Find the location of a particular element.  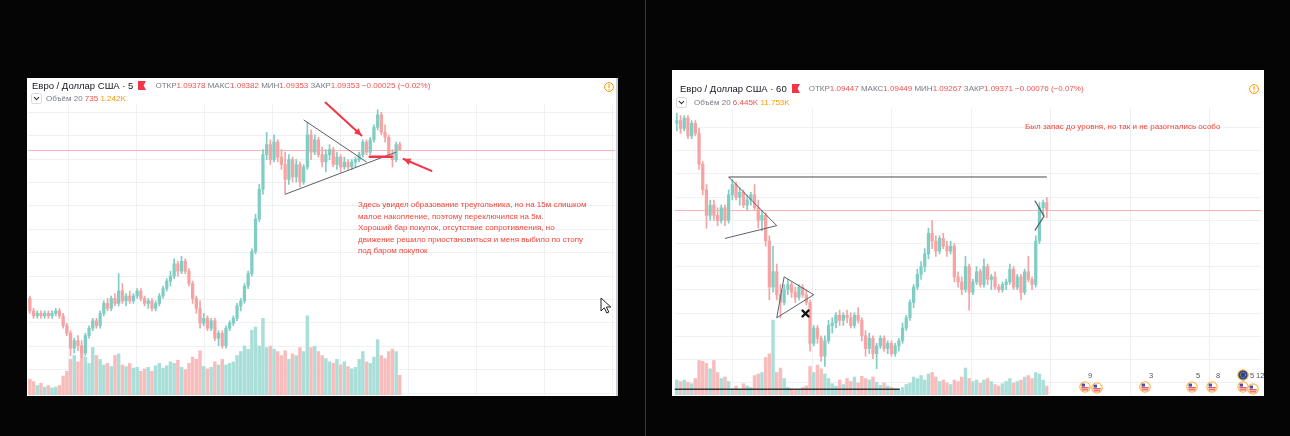

chart-subtitle: ОТКР1.09378 МАКС1.09382 МИН1.09353 ЗАКР1.09353 −0.00025 (−0.02%) is located at coordinates (293, 85).